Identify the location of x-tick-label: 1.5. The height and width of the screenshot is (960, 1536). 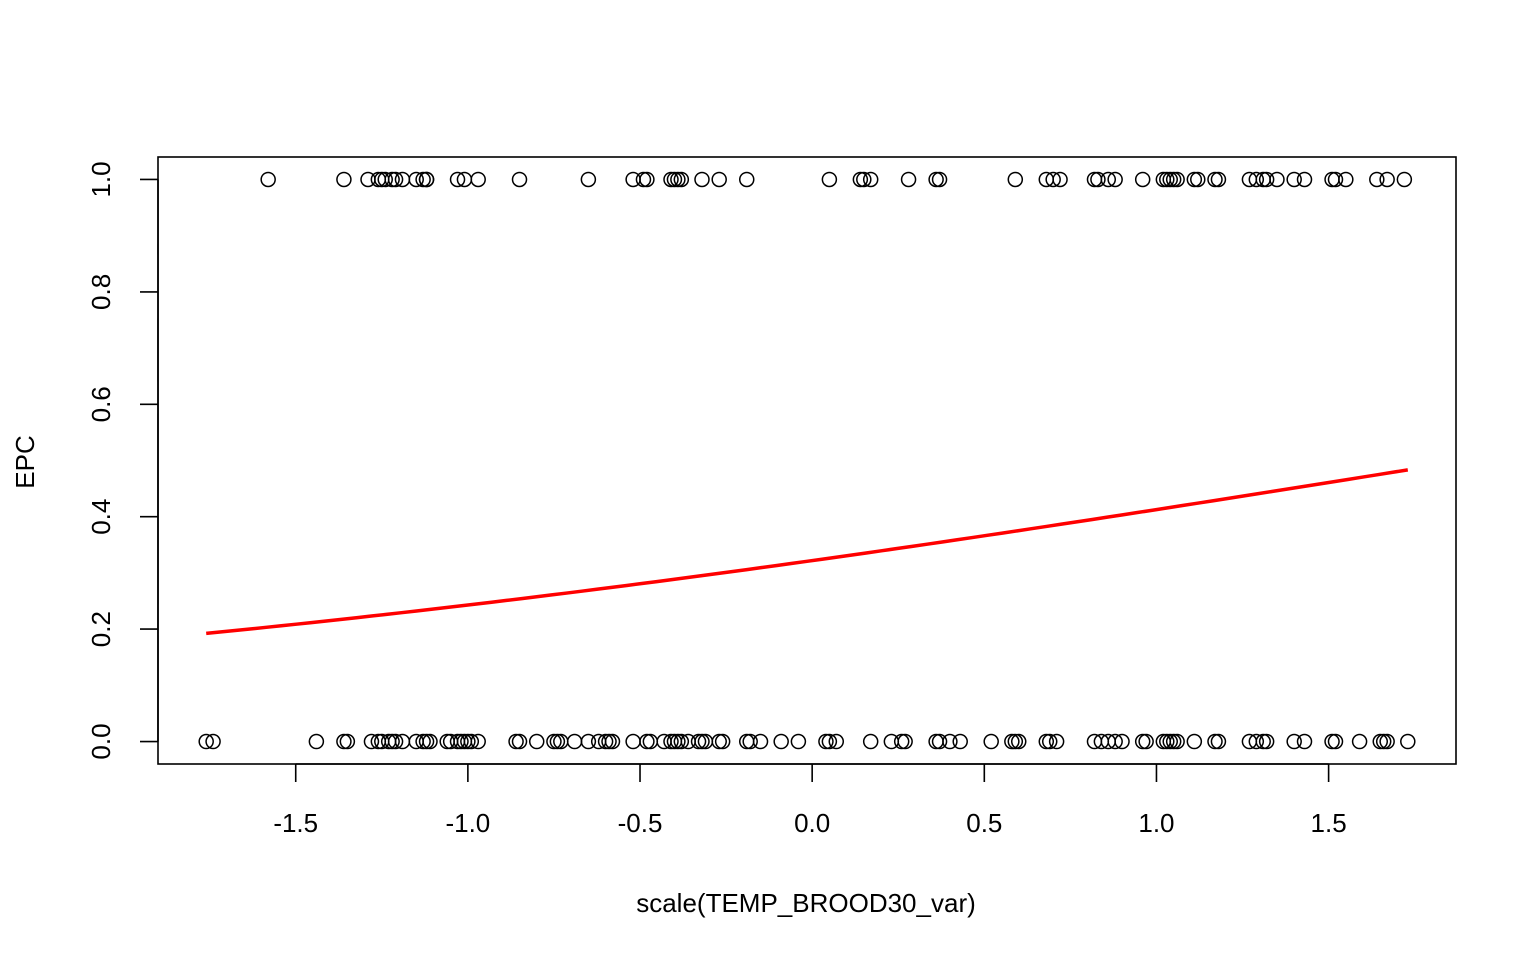
(1329, 823).